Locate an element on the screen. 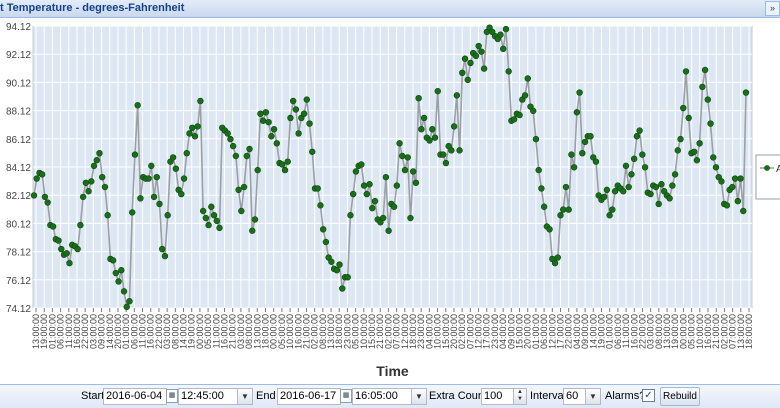  alarms-checkbox: ✓ is located at coordinates (648, 395).